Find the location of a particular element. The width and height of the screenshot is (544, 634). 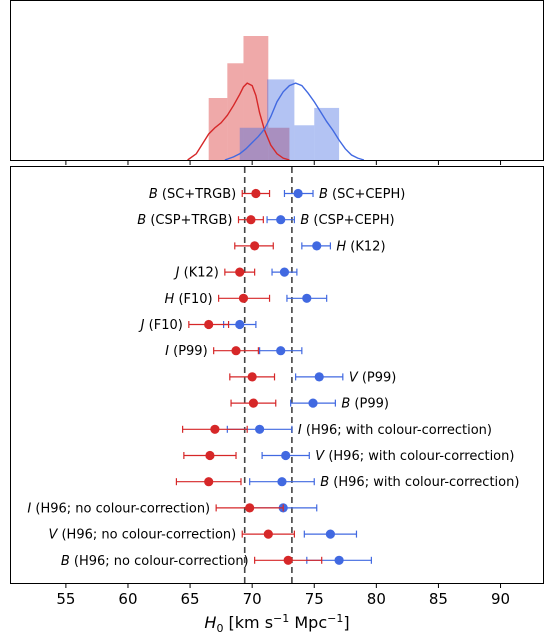

kde-curves is located at coordinates (276, 121).